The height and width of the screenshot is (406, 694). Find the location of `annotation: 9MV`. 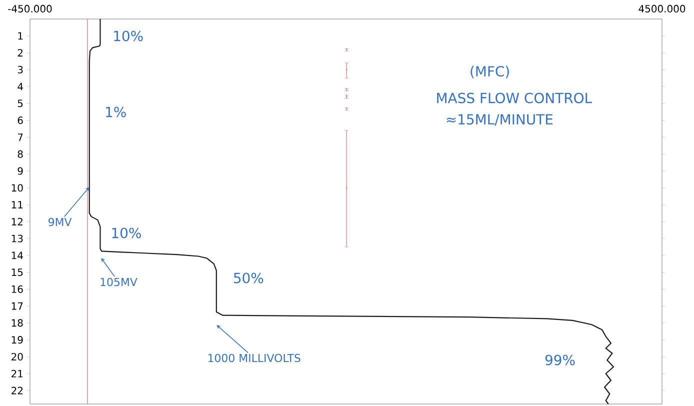

annotation: 9MV is located at coordinates (60, 222).